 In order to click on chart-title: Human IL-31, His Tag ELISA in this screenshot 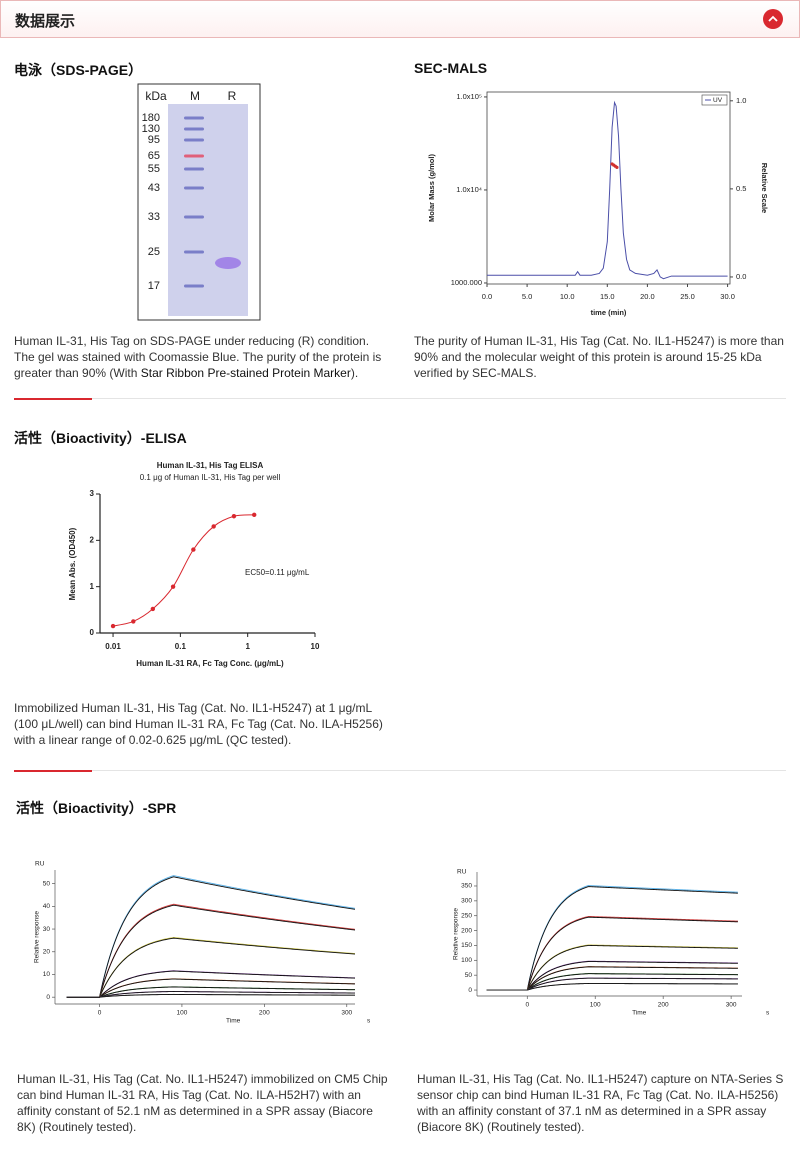, I will do `click(210, 465)`.